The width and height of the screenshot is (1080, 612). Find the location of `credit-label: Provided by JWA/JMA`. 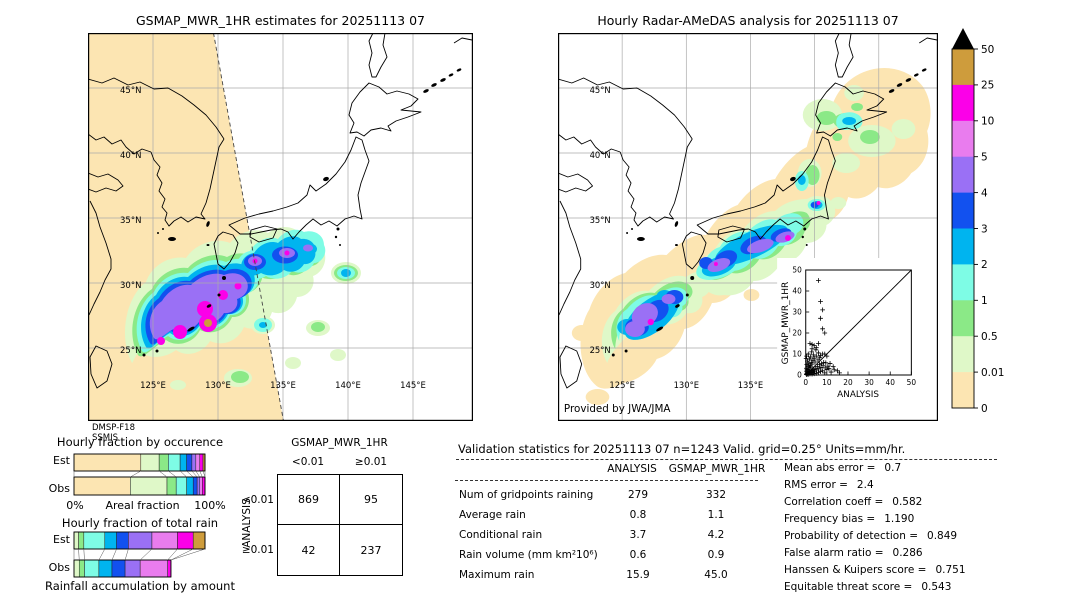

credit-label: Provided by JWA/JMA is located at coordinates (617, 409).